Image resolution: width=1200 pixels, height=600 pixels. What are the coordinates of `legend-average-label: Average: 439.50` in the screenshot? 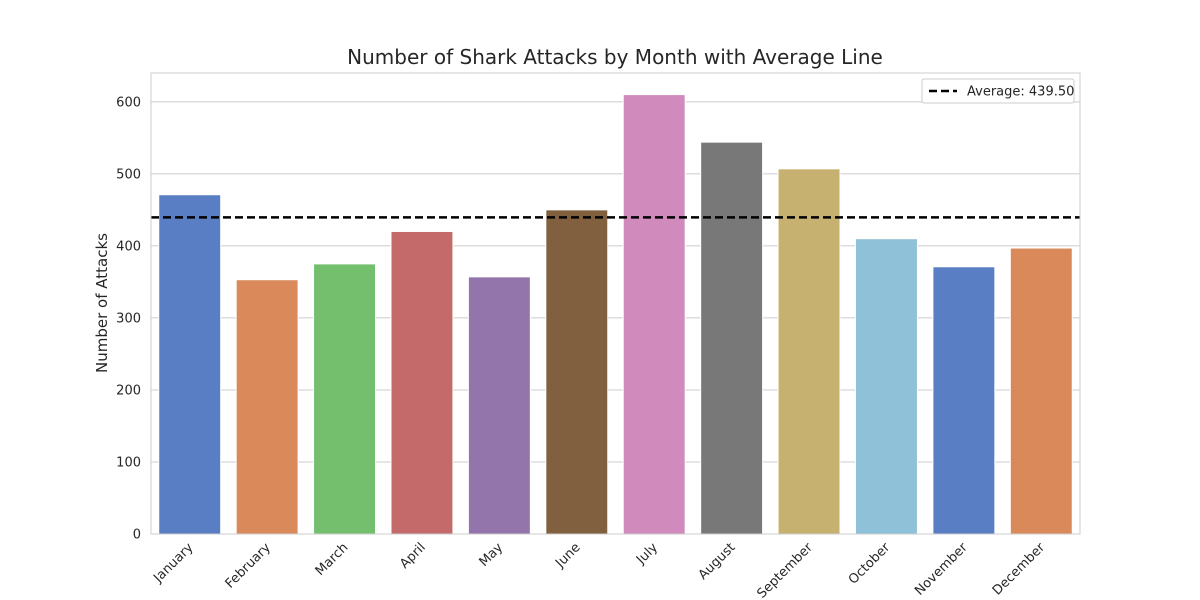 It's located at (1020, 92).